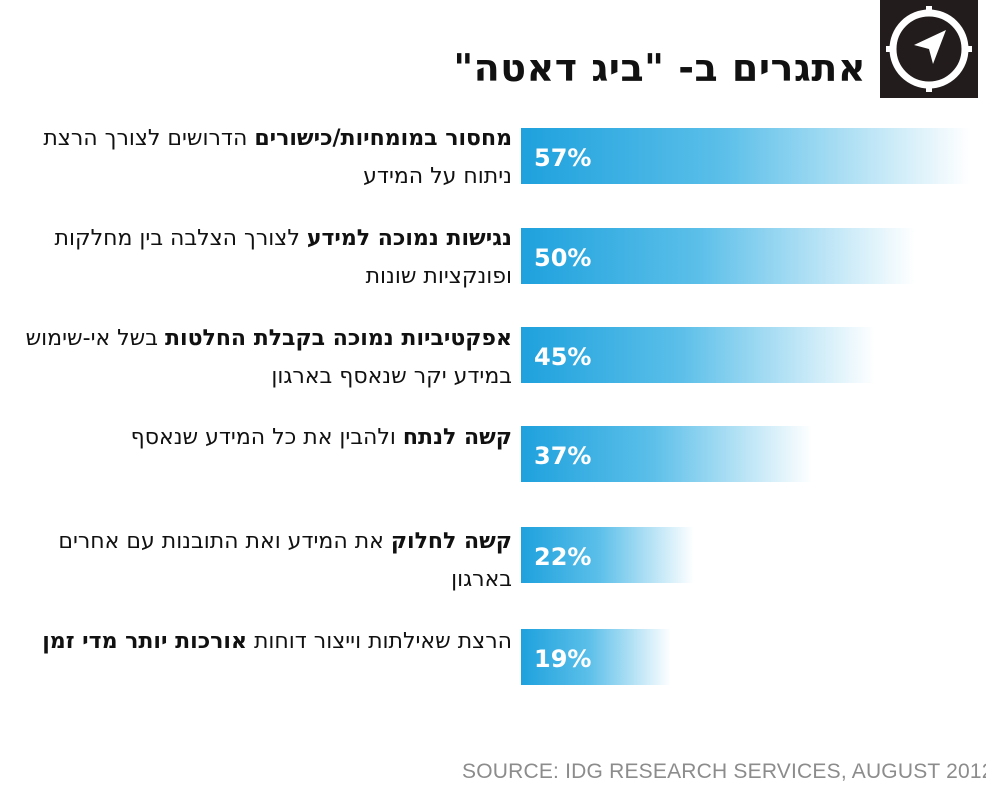 The image size is (986, 807). What do you see at coordinates (268, 357) in the screenshot?
I see `category-label-text-part: בשל אי-שימוש במידע יקר שנאסף בארגון` at bounding box center [268, 357].